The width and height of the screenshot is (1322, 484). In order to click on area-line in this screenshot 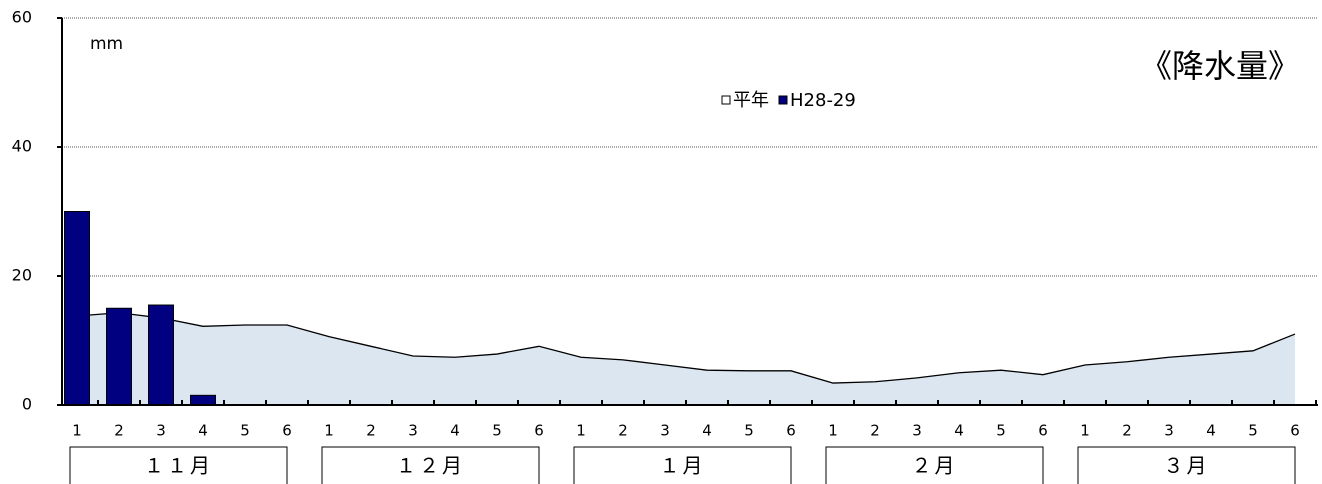, I will do `click(686, 348)`.